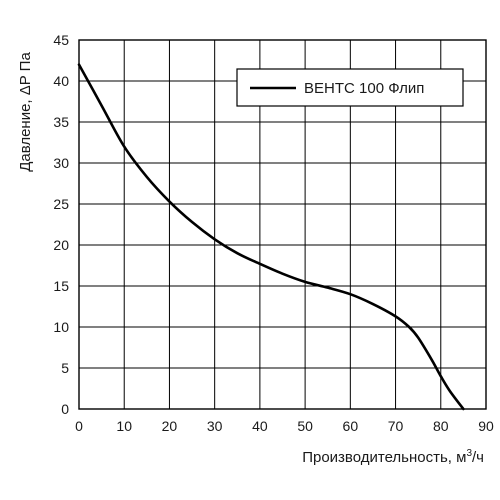 The height and width of the screenshot is (500, 500). I want to click on y-tick-label: 45, so click(61, 40).